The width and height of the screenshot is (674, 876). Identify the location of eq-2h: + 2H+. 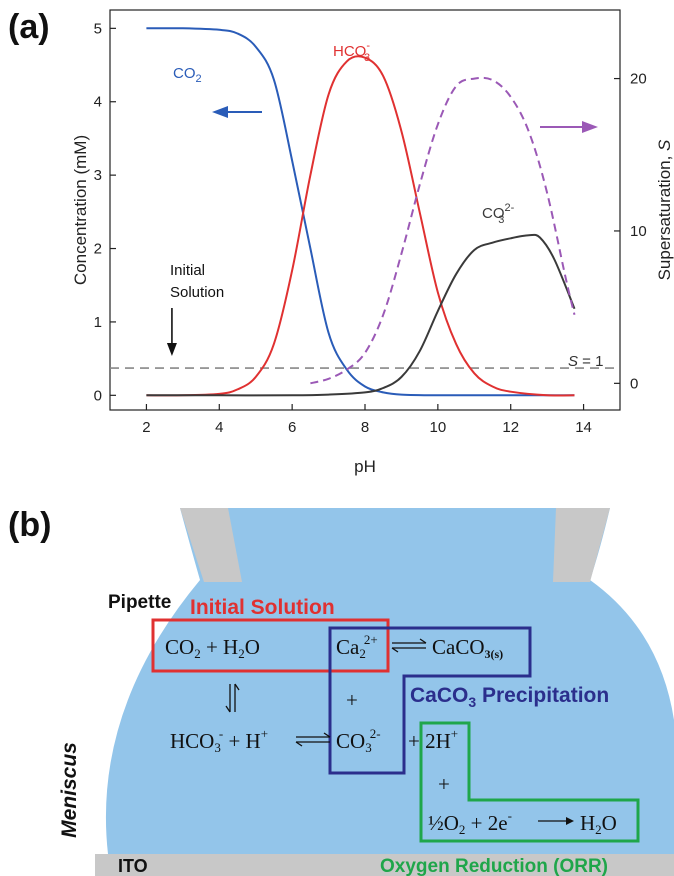
(433, 739).